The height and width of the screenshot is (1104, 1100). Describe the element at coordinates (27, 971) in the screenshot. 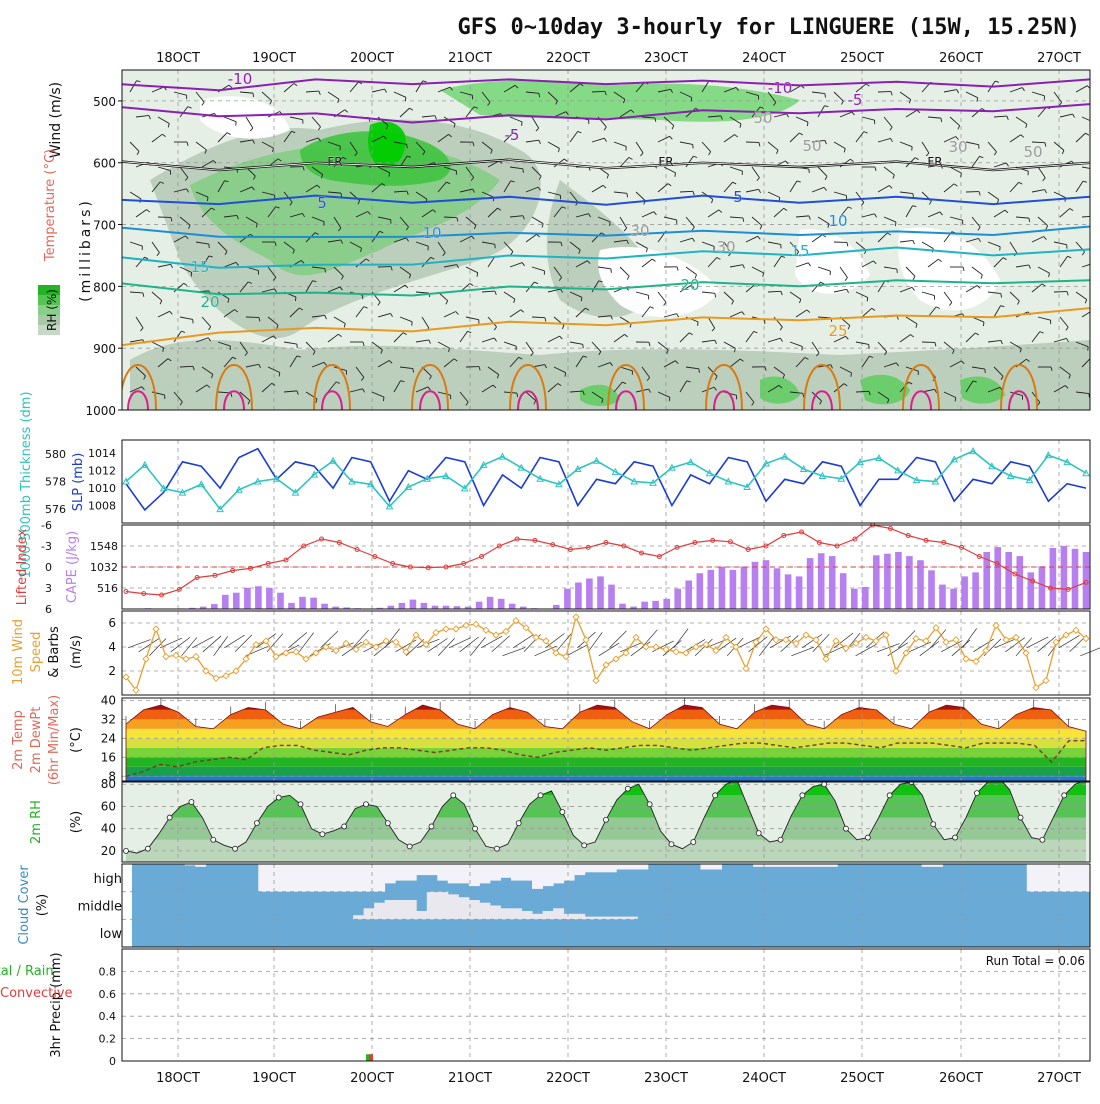

I see `precip-legend-total: Total / Rain` at that location.